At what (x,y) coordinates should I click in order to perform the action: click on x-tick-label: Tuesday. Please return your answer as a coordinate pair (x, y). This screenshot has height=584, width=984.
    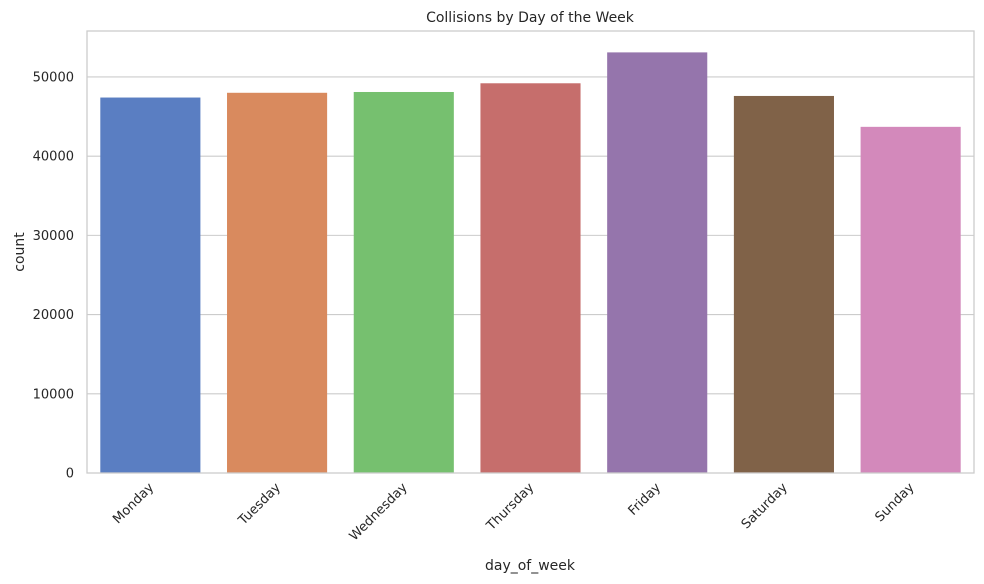
    Looking at the image, I should click on (259, 504).